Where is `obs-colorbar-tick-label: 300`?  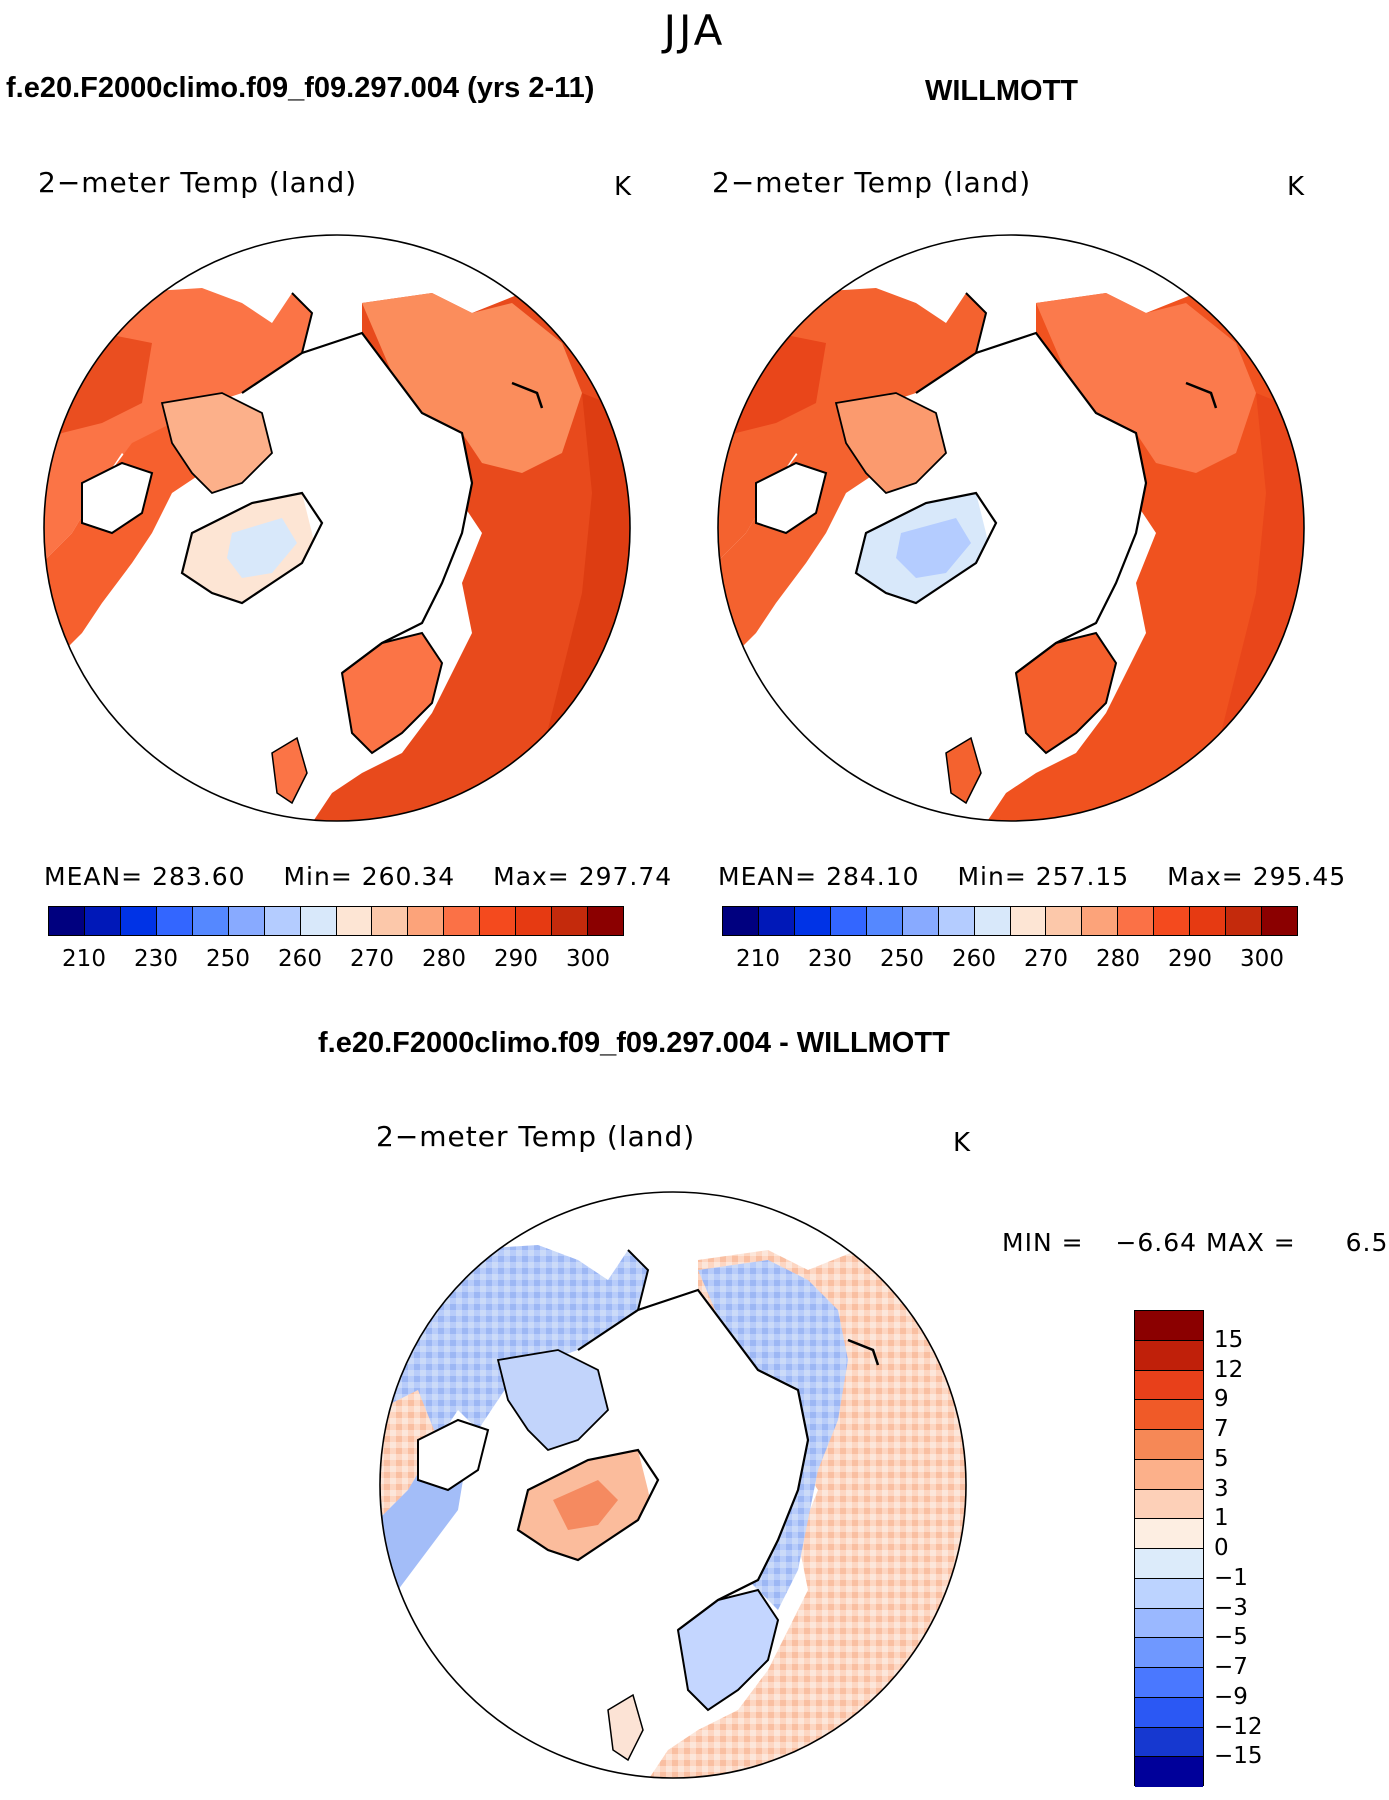
obs-colorbar-tick-label: 300 is located at coordinates (1262, 959).